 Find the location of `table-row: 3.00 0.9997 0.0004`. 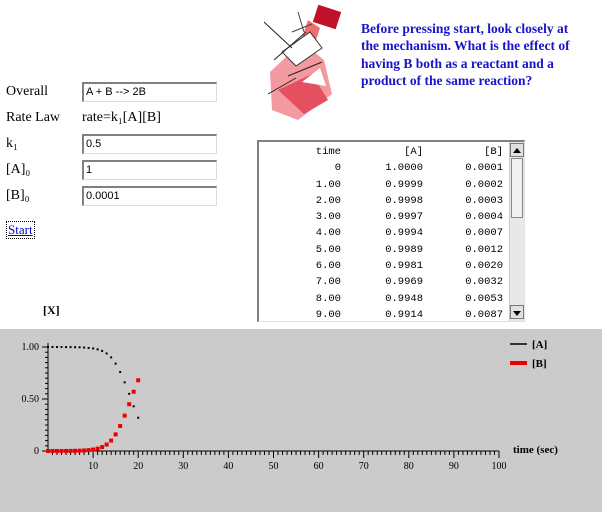

table-row: 3.00 0.9997 0.0004 is located at coordinates (384, 217).